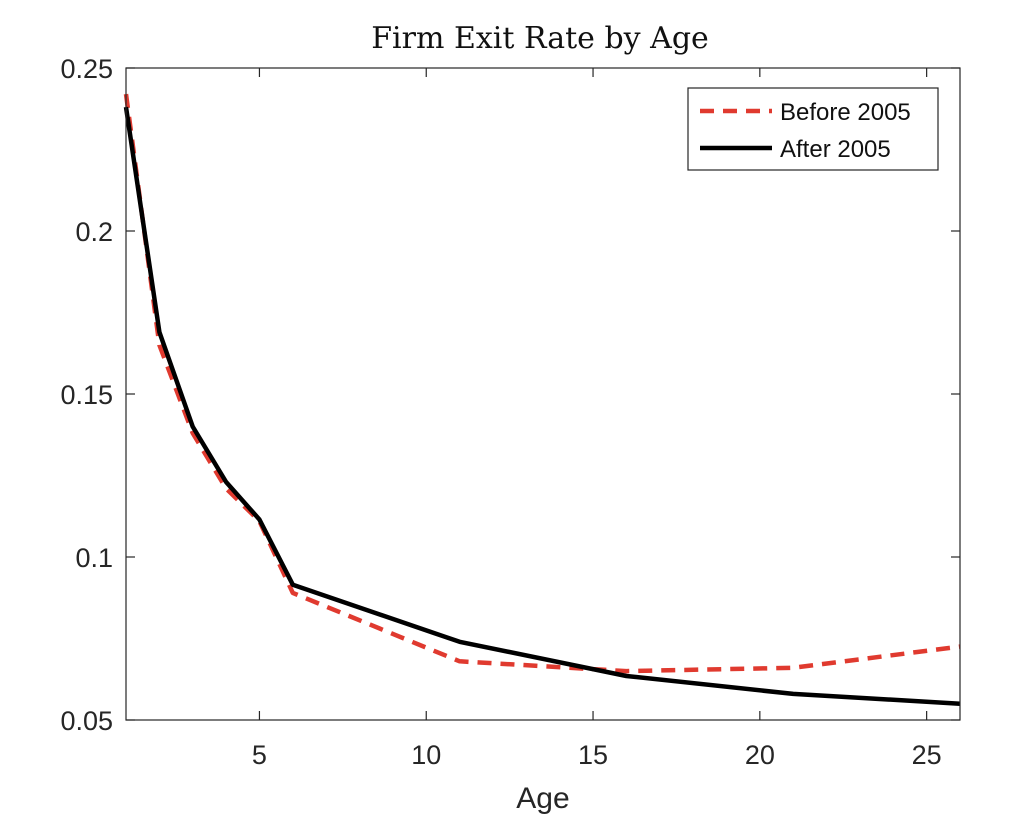  Describe the element at coordinates (927, 755) in the screenshot. I see `x-tick-label: 25` at that location.